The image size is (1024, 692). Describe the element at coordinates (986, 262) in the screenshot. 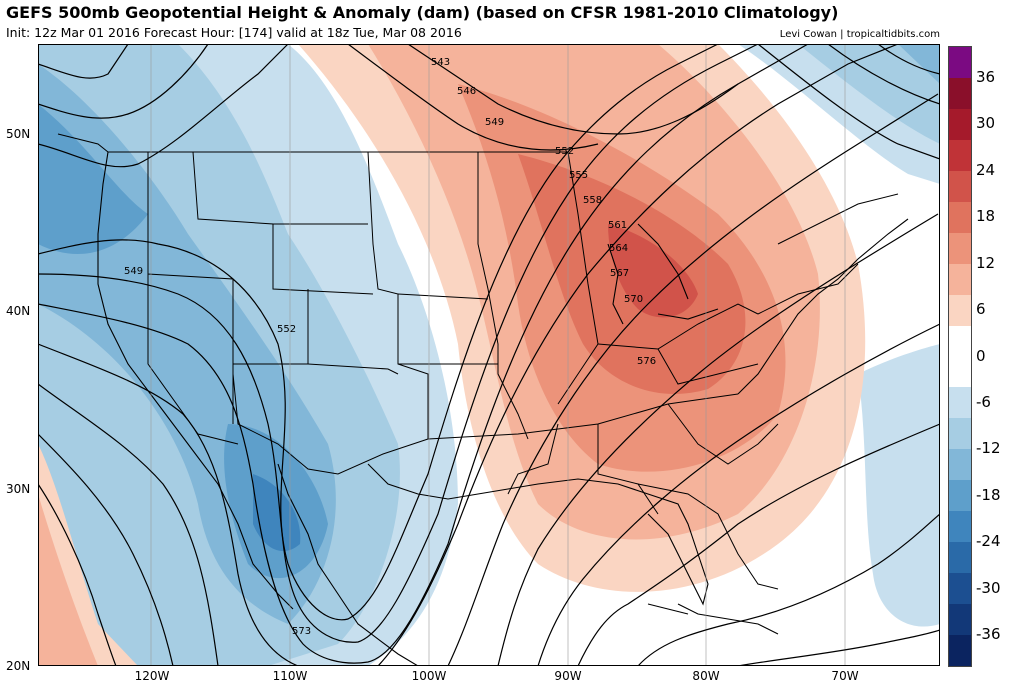

I see `colorbar-label: 12` at that location.